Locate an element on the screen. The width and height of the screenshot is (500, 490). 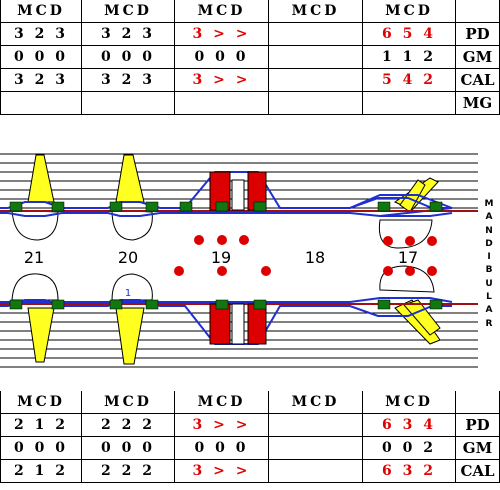
tooth-number: 20 is located at coordinates (128, 257).